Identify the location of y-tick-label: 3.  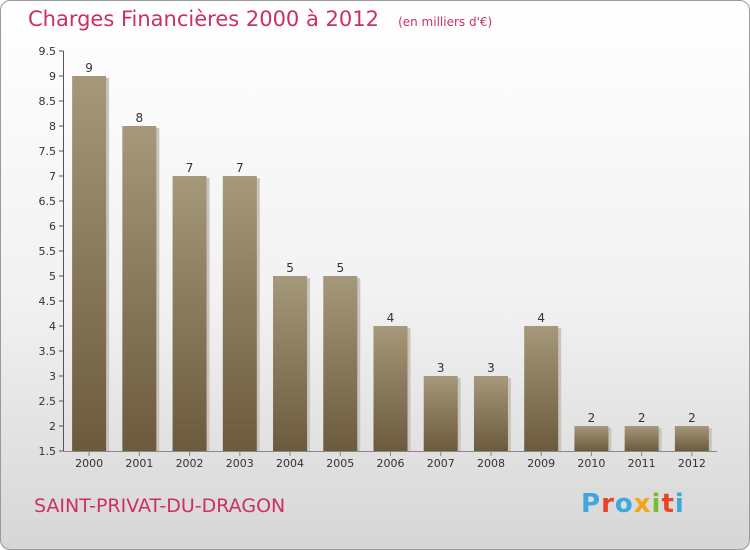
(52, 376).